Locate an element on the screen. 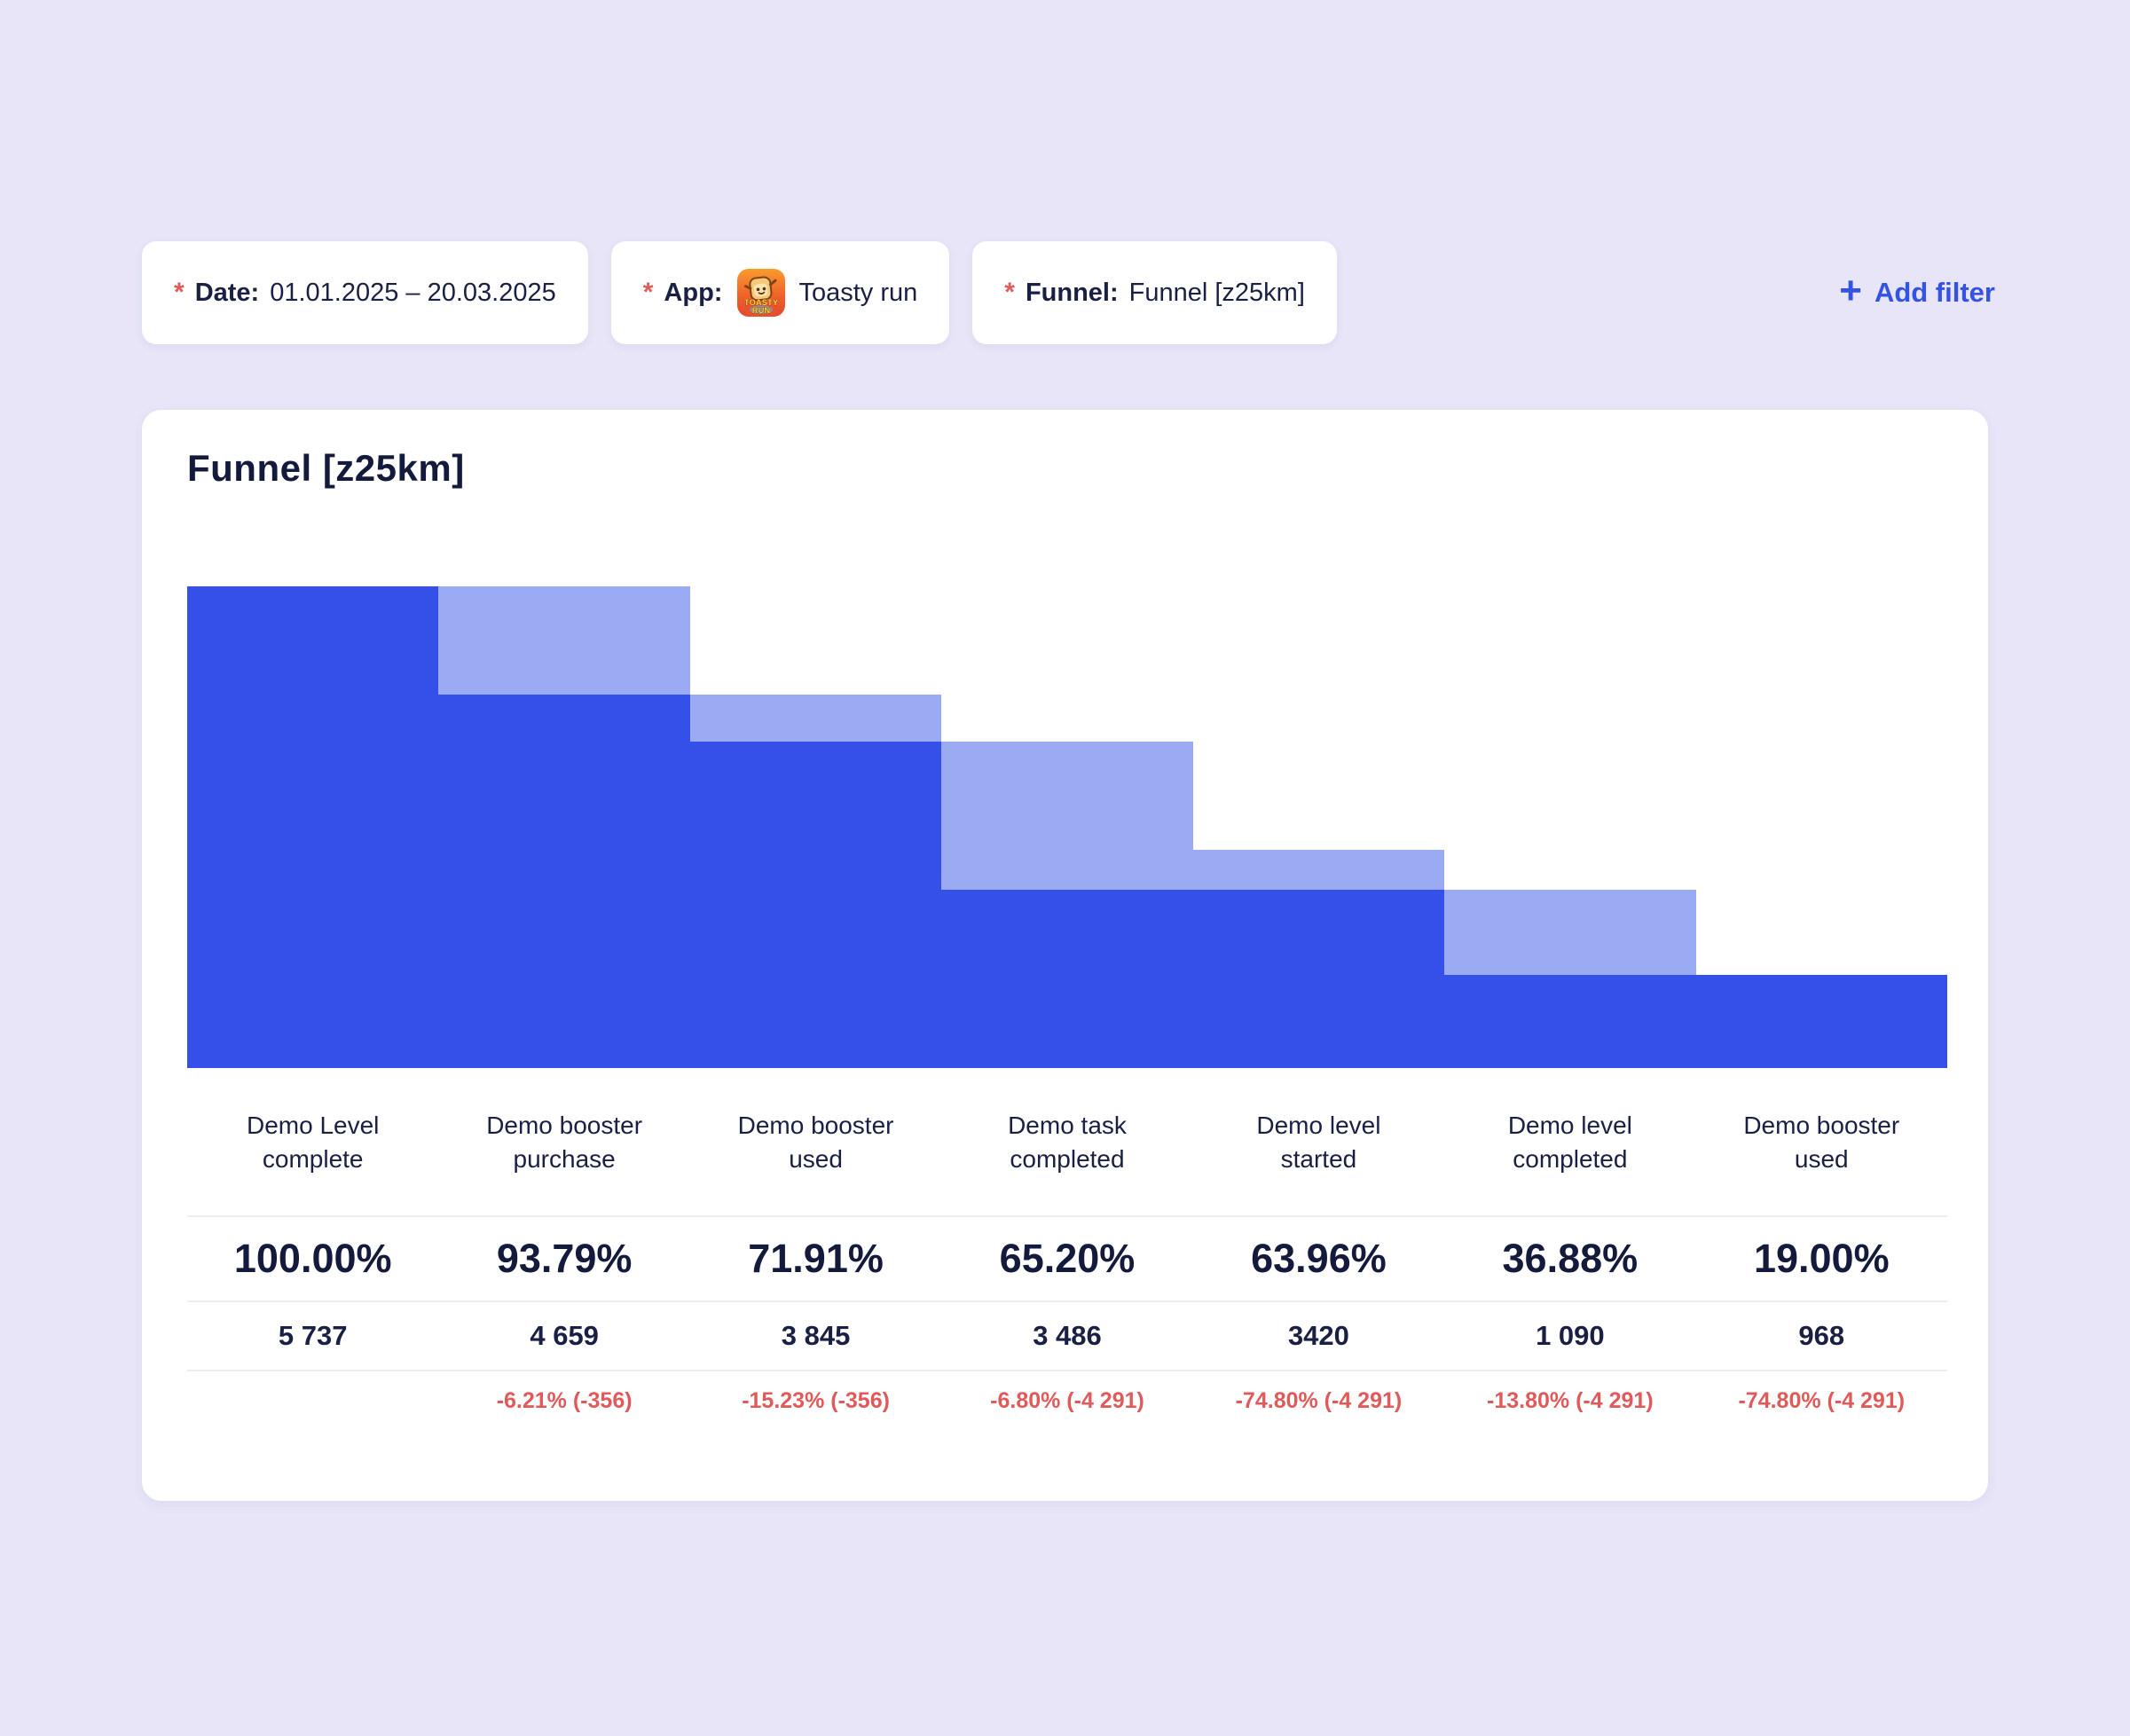  app-filter-value: Toasty run is located at coordinates (858, 292).